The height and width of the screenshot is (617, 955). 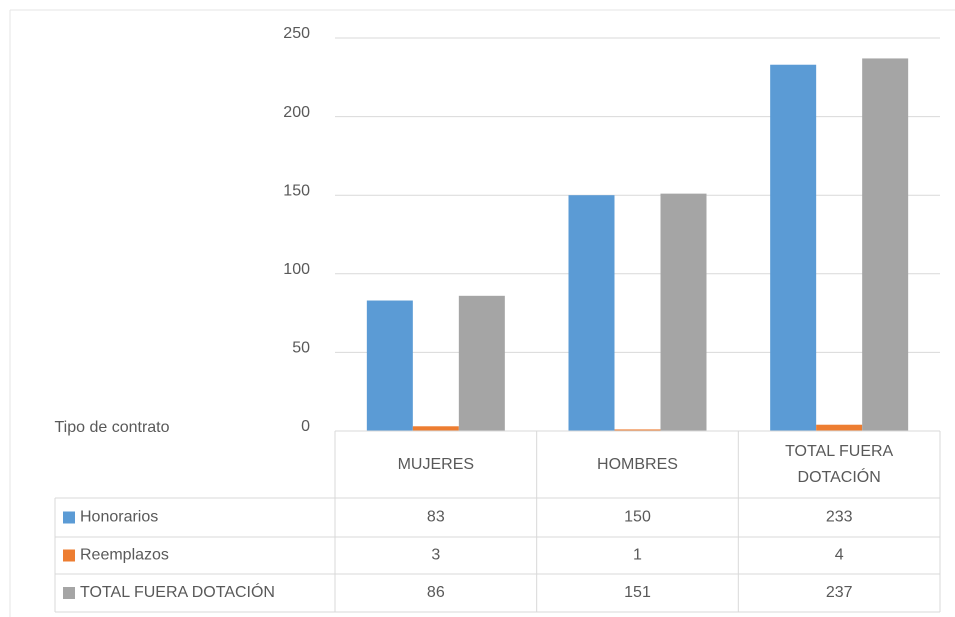 What do you see at coordinates (839, 517) in the screenshot?
I see `table-value: 233` at bounding box center [839, 517].